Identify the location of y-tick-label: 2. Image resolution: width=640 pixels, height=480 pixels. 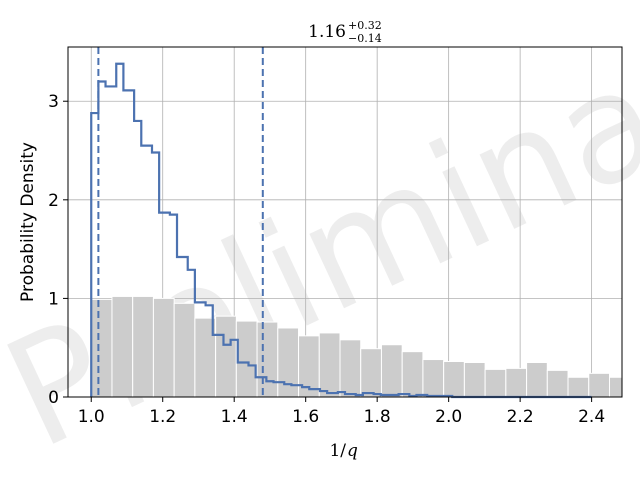
(53, 201).